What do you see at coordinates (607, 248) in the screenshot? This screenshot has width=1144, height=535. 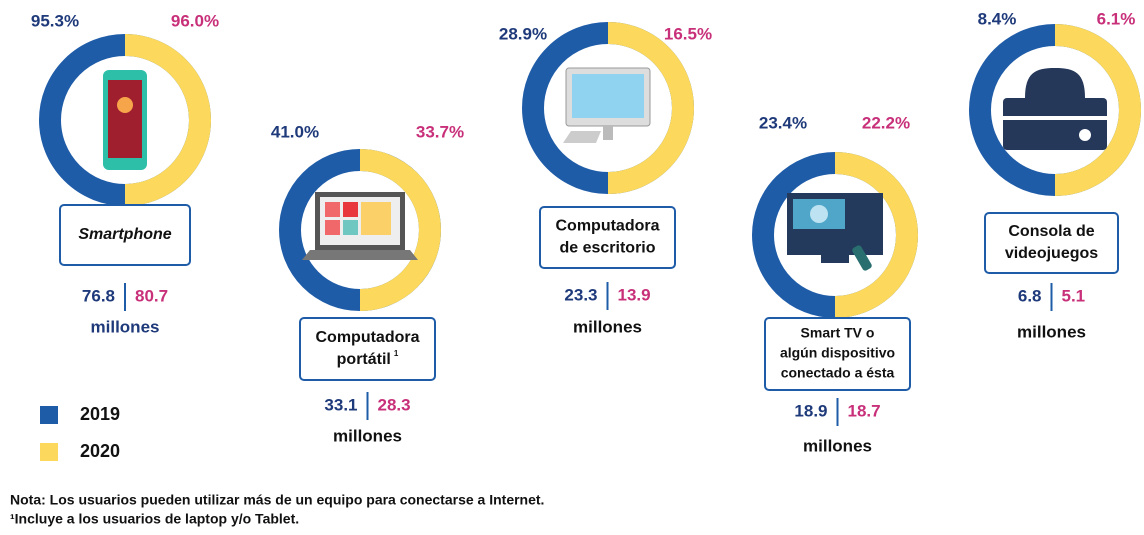 I see `device-name: de escritorio` at bounding box center [607, 248].